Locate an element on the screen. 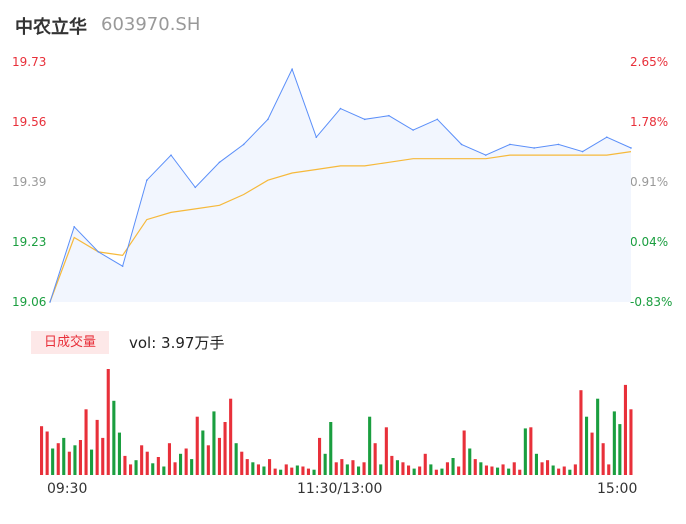 Image resolution: width=686 pixels, height=524 pixels. pct-label-4: -0.83% is located at coordinates (651, 302).